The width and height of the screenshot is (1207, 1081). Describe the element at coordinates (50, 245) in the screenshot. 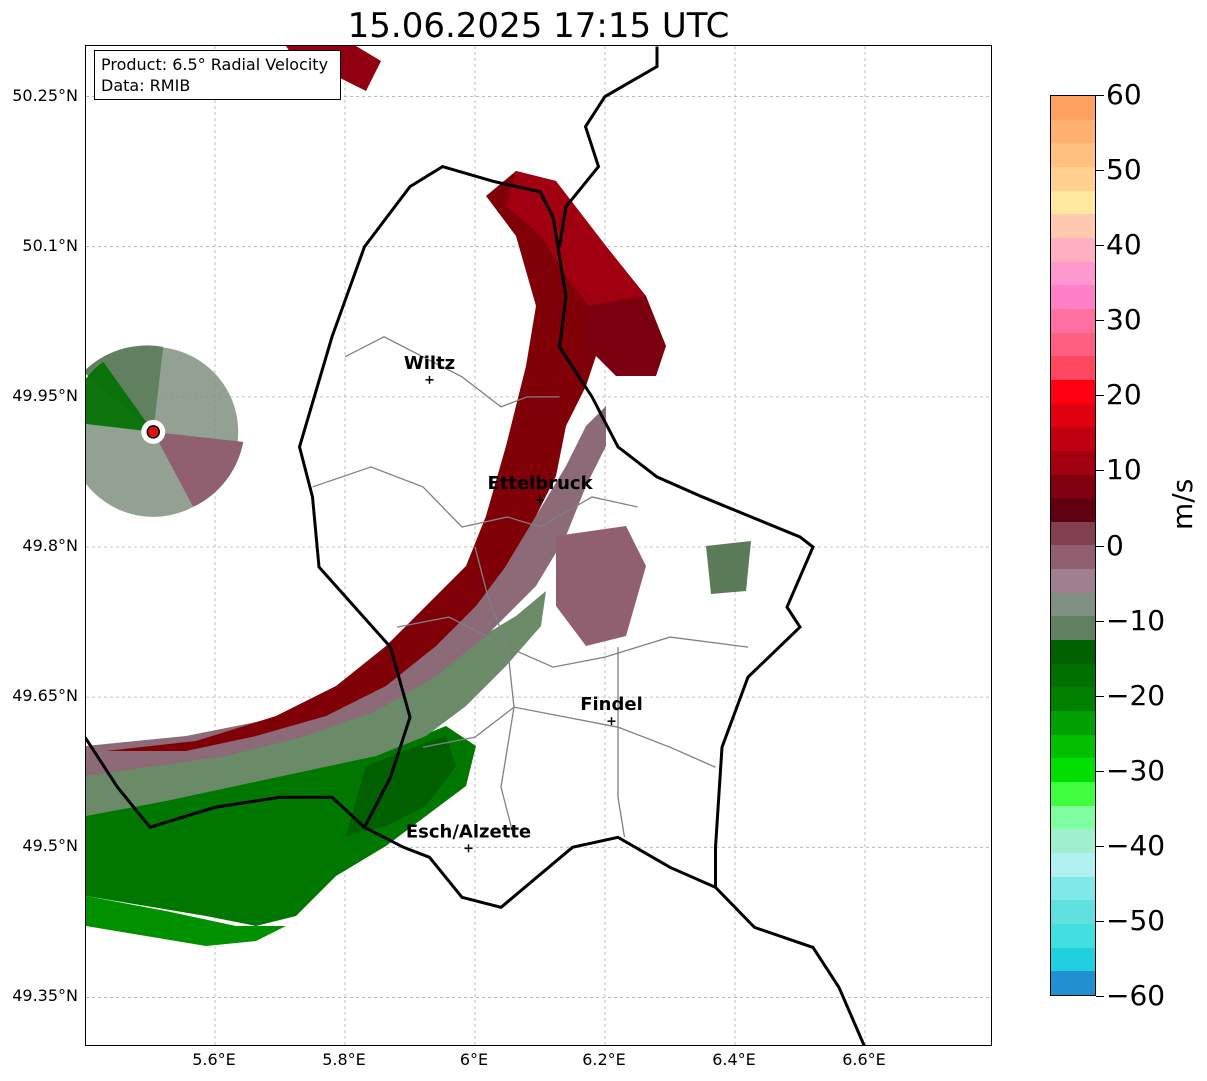

I see `latitude-tick-label: 50.1°N` at that location.